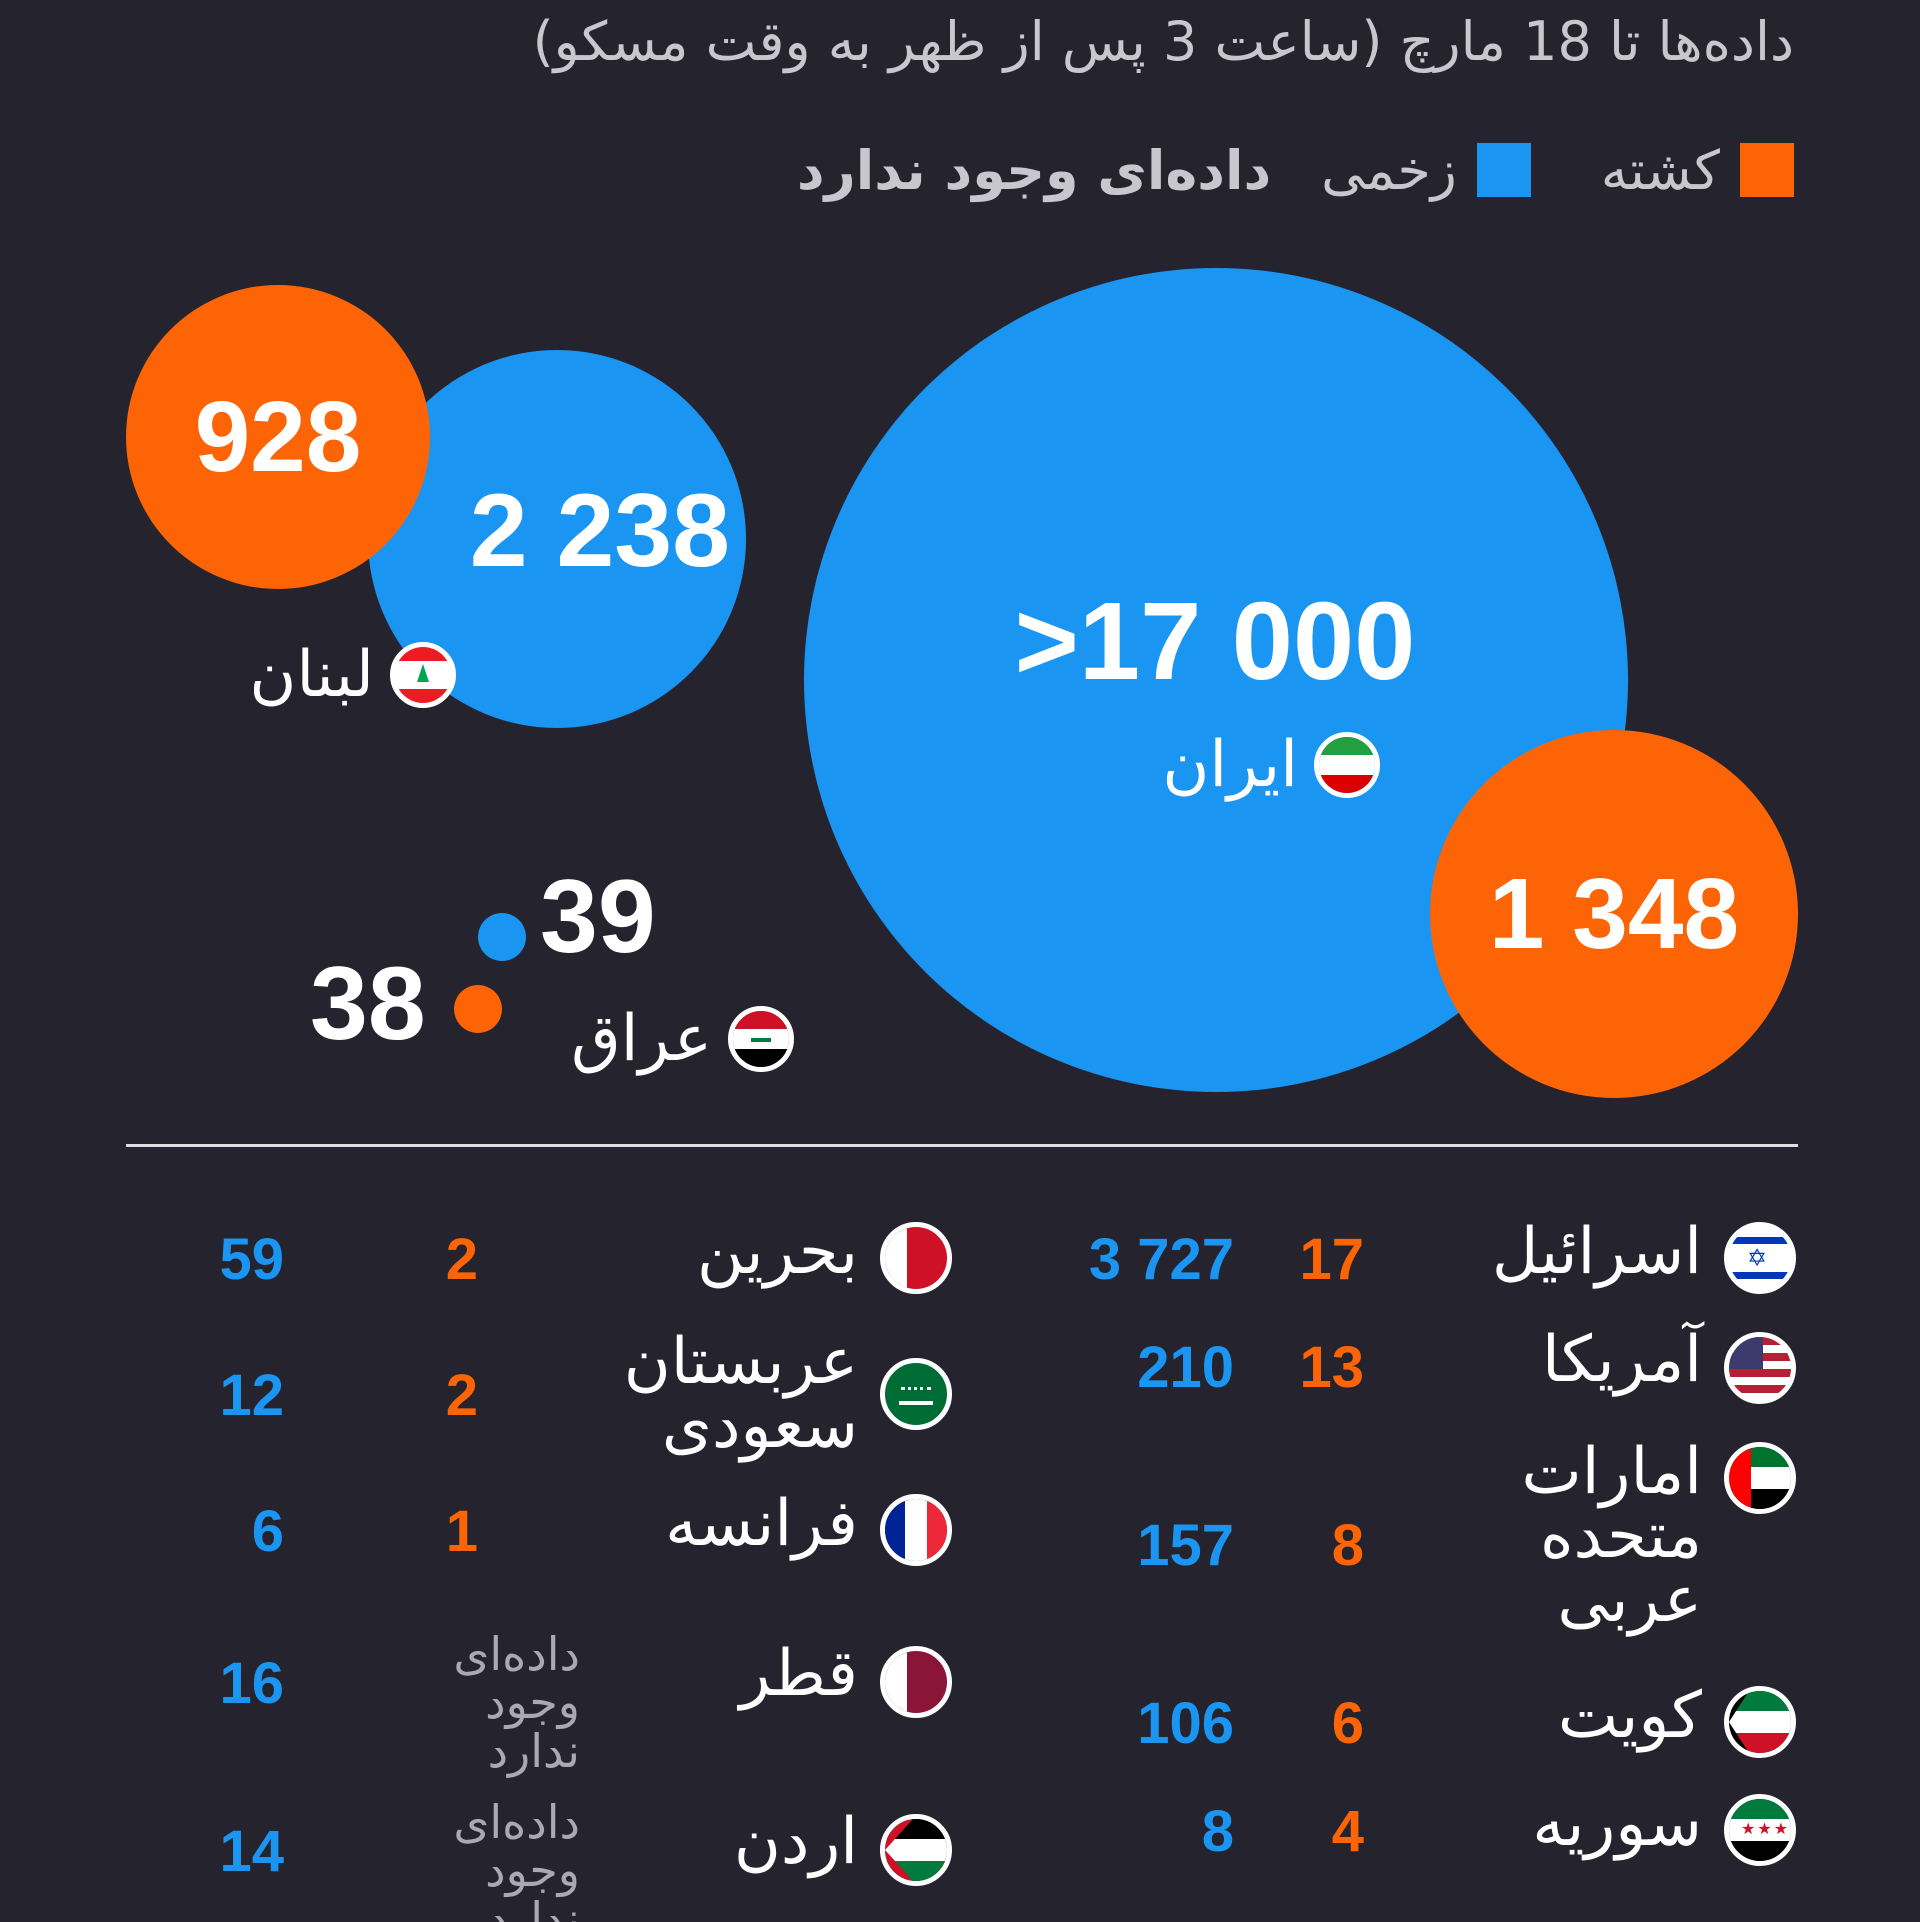  I want to click on kuwait-name: کویت, so click(1629, 1716).